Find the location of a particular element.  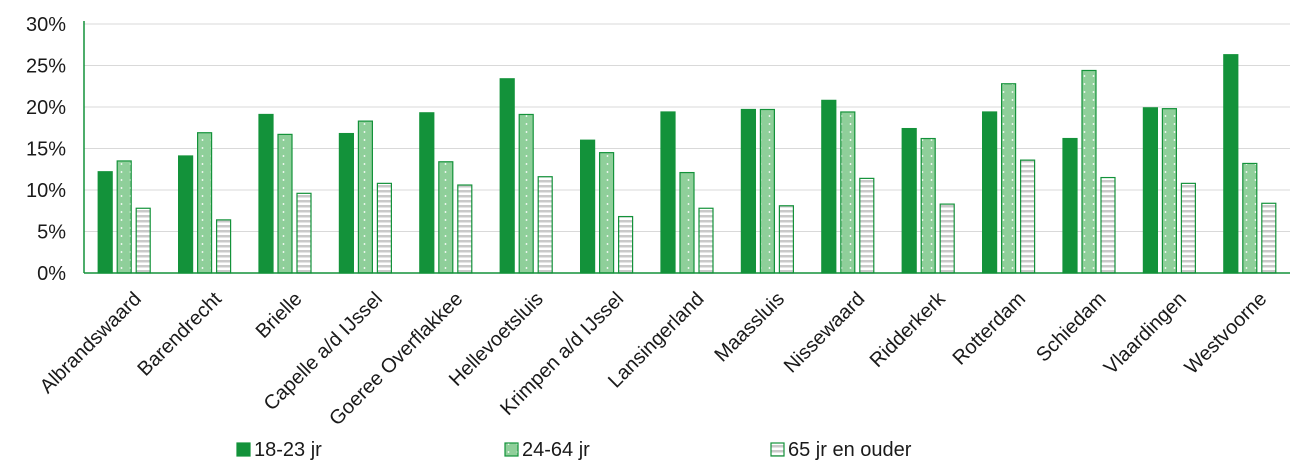

x-category-label: Brielle is located at coordinates (279, 315).